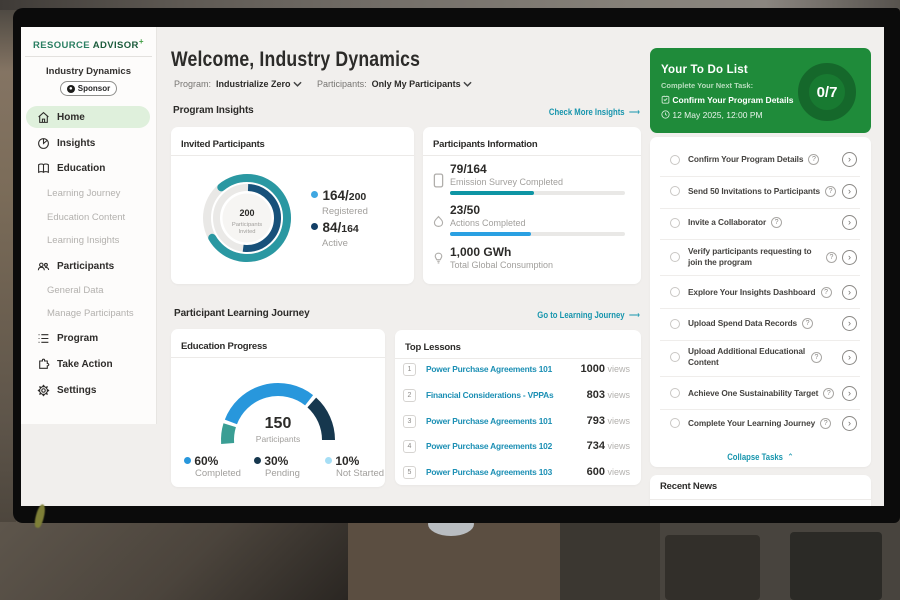 This screenshot has width=900, height=600. I want to click on svg-text: 150, so click(278, 423).